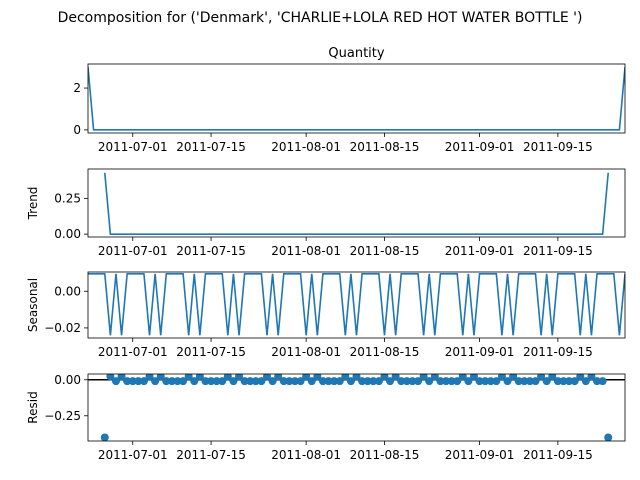 The height and width of the screenshot is (480, 640). Describe the element at coordinates (33, 407) in the screenshot. I see `y-axis-label: Resid` at that location.